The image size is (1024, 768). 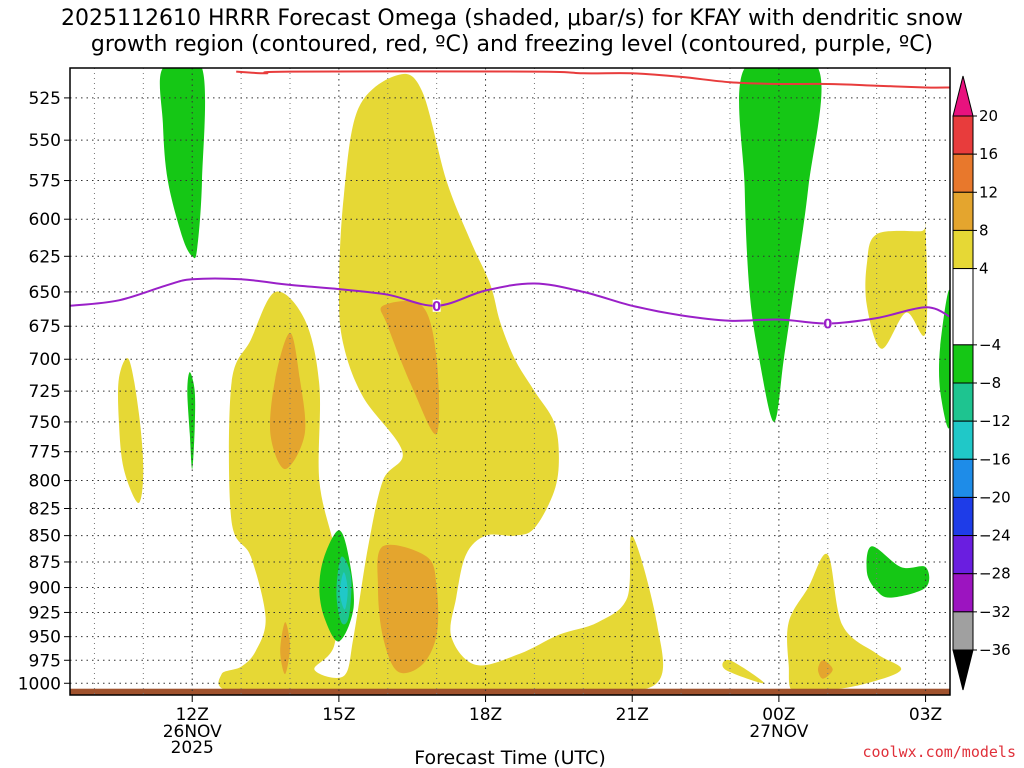 What do you see at coordinates (45, 482) in the screenshot?
I see `y-tick-label-800: 800` at bounding box center [45, 482].